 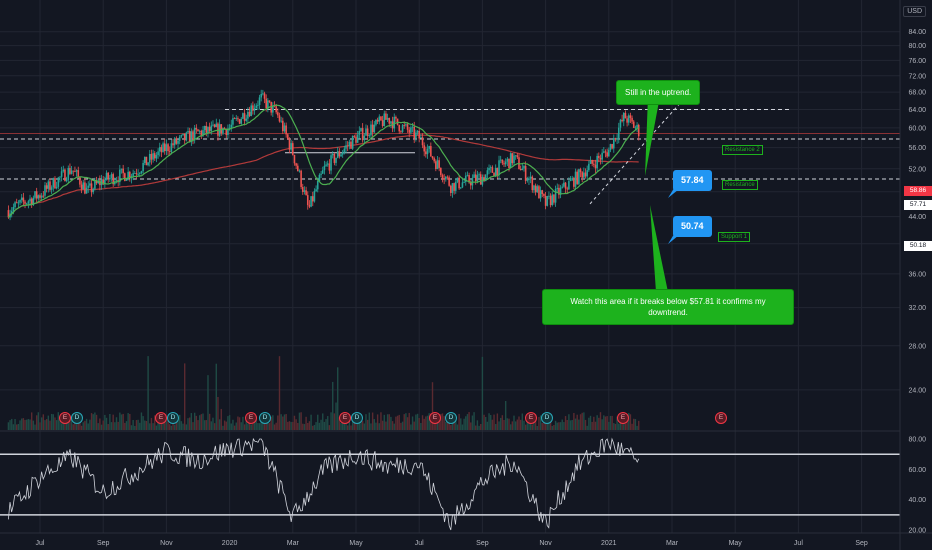 What do you see at coordinates (740, 185) in the screenshot?
I see `resistance-label: Resistance` at bounding box center [740, 185].